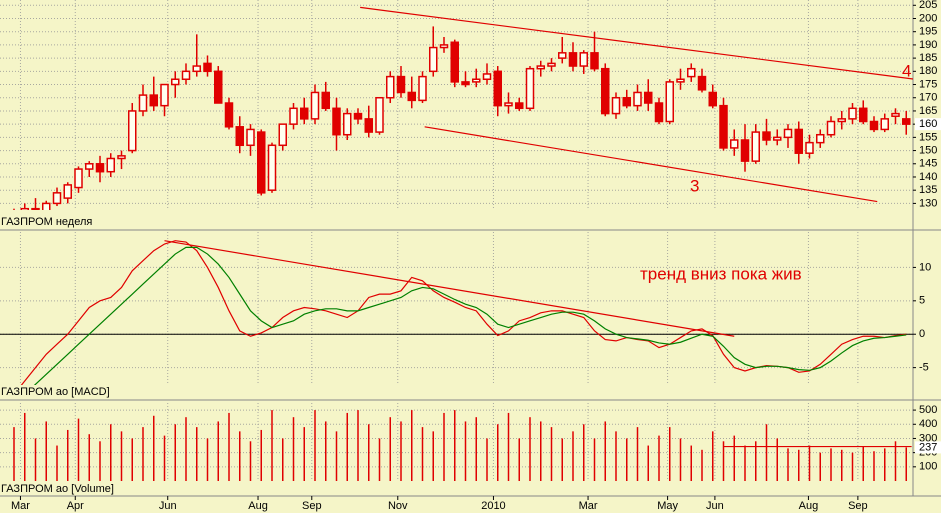  What do you see at coordinates (57, 489) in the screenshot?
I see `pane-title: ГАЗПРОМ ао [Volume]` at bounding box center [57, 489].